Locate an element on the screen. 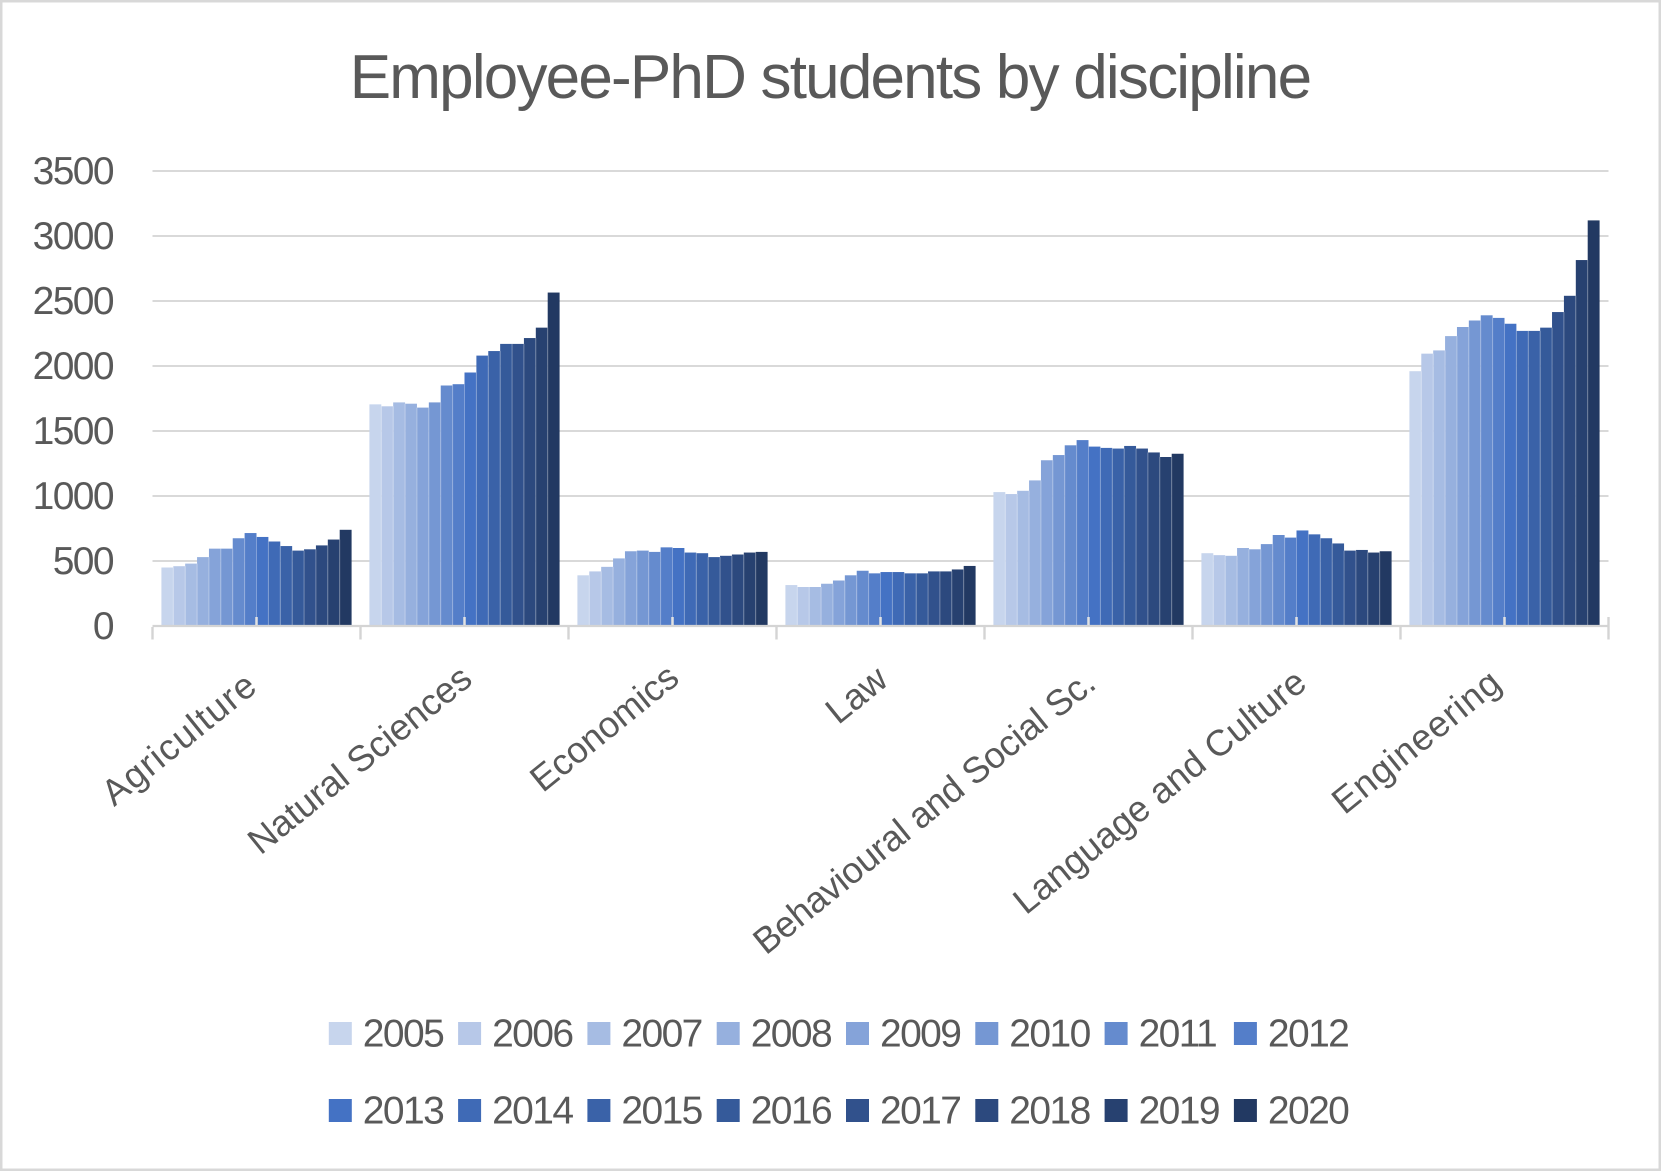 The height and width of the screenshot is (1176, 1661). svg-text: 2009 is located at coordinates (920, 1034).